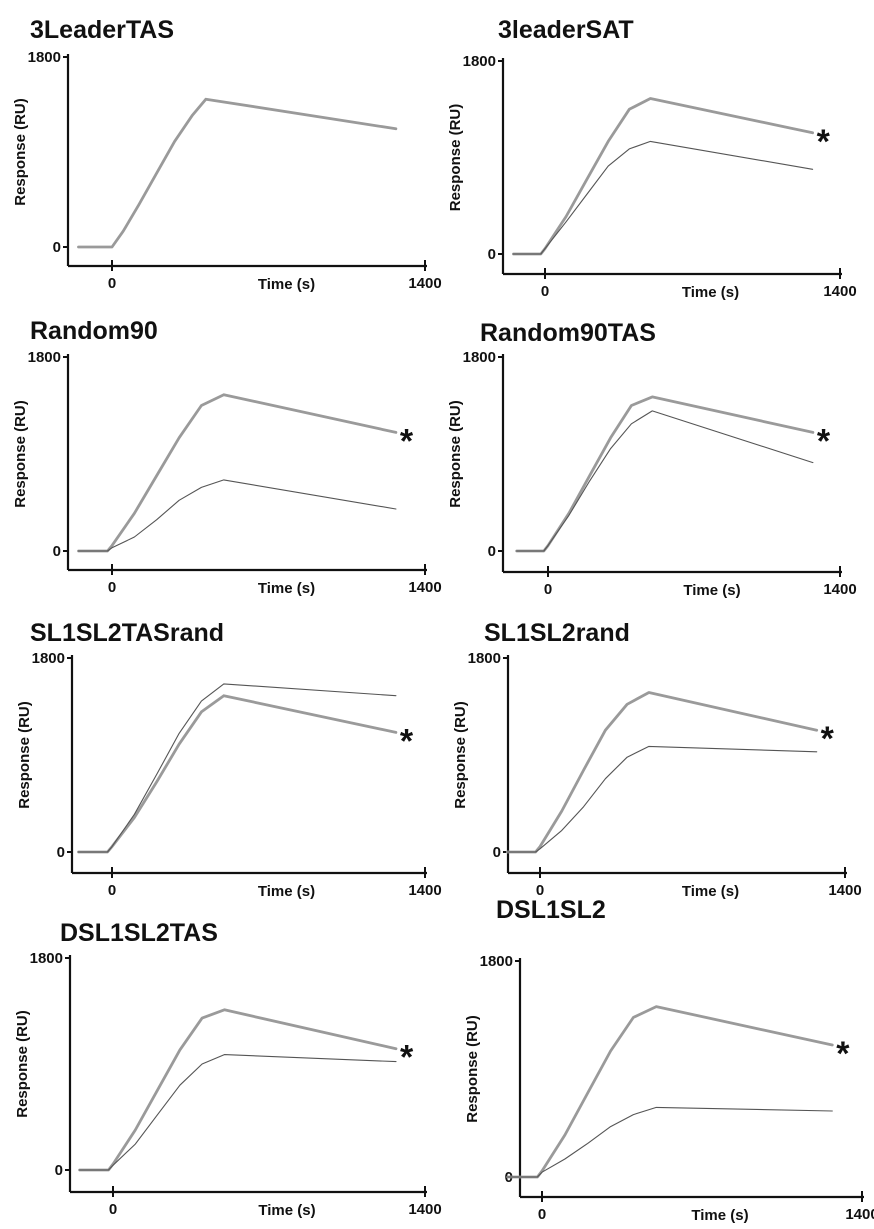 The width and height of the screenshot is (874, 1229). What do you see at coordinates (59, 1170) in the screenshot?
I see `panel-7-y-tick-label-0: 0` at bounding box center [59, 1170].